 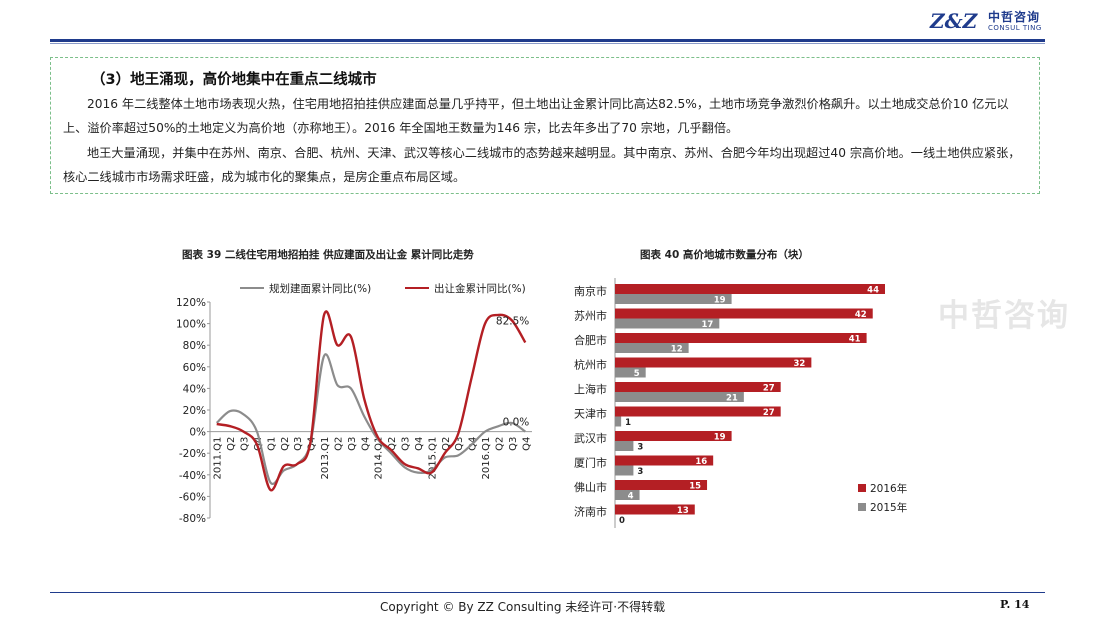 What do you see at coordinates (800, 364) in the screenshot?
I see `bar-value-label: 32` at bounding box center [800, 364].